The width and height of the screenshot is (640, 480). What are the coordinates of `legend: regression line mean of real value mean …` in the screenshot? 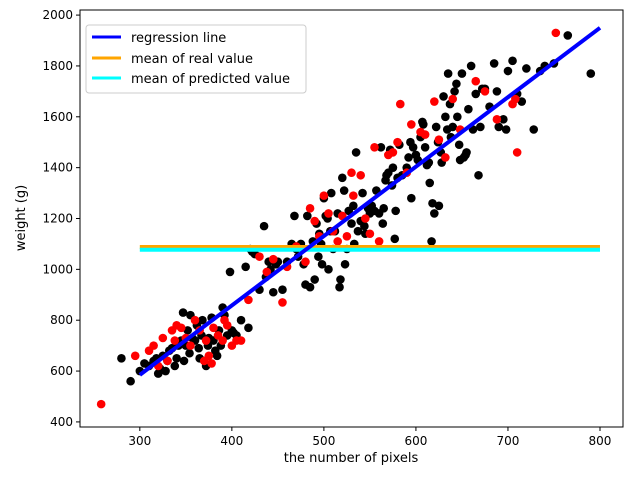 It's located at (196, 59).